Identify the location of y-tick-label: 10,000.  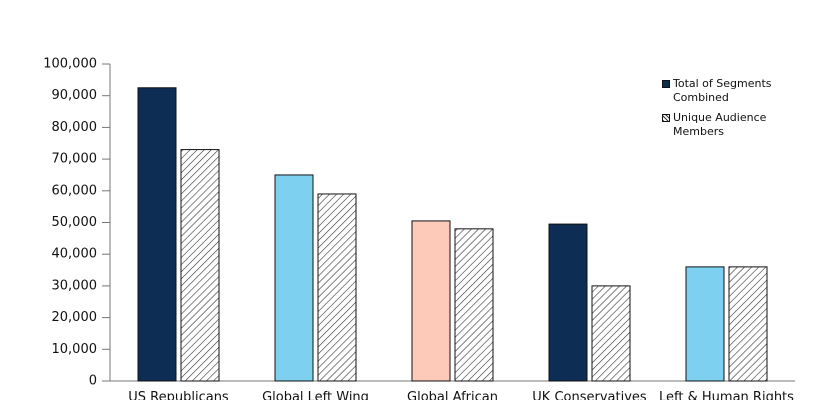
(75, 349).